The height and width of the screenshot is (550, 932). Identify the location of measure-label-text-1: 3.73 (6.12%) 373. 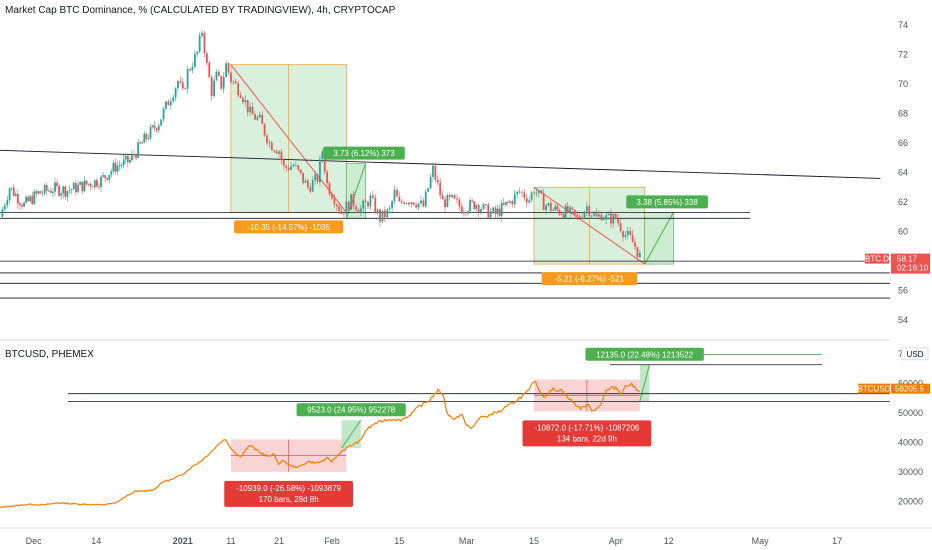
(364, 153).